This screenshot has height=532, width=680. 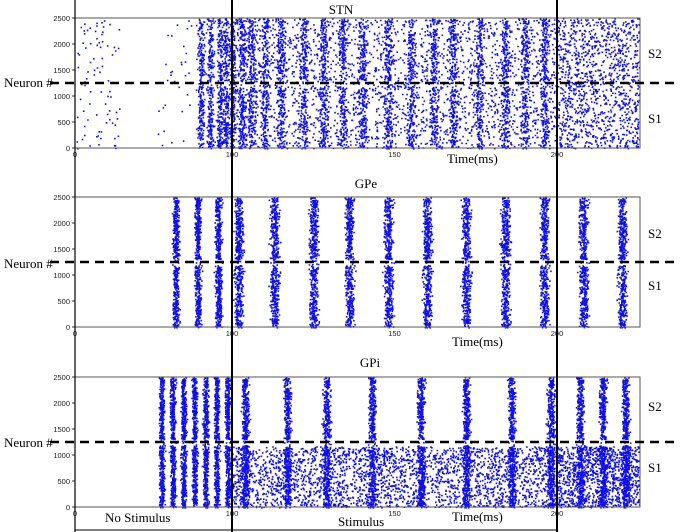 What do you see at coordinates (68, 507) in the screenshot?
I see `gpi-ytick-label: 0` at bounding box center [68, 507].